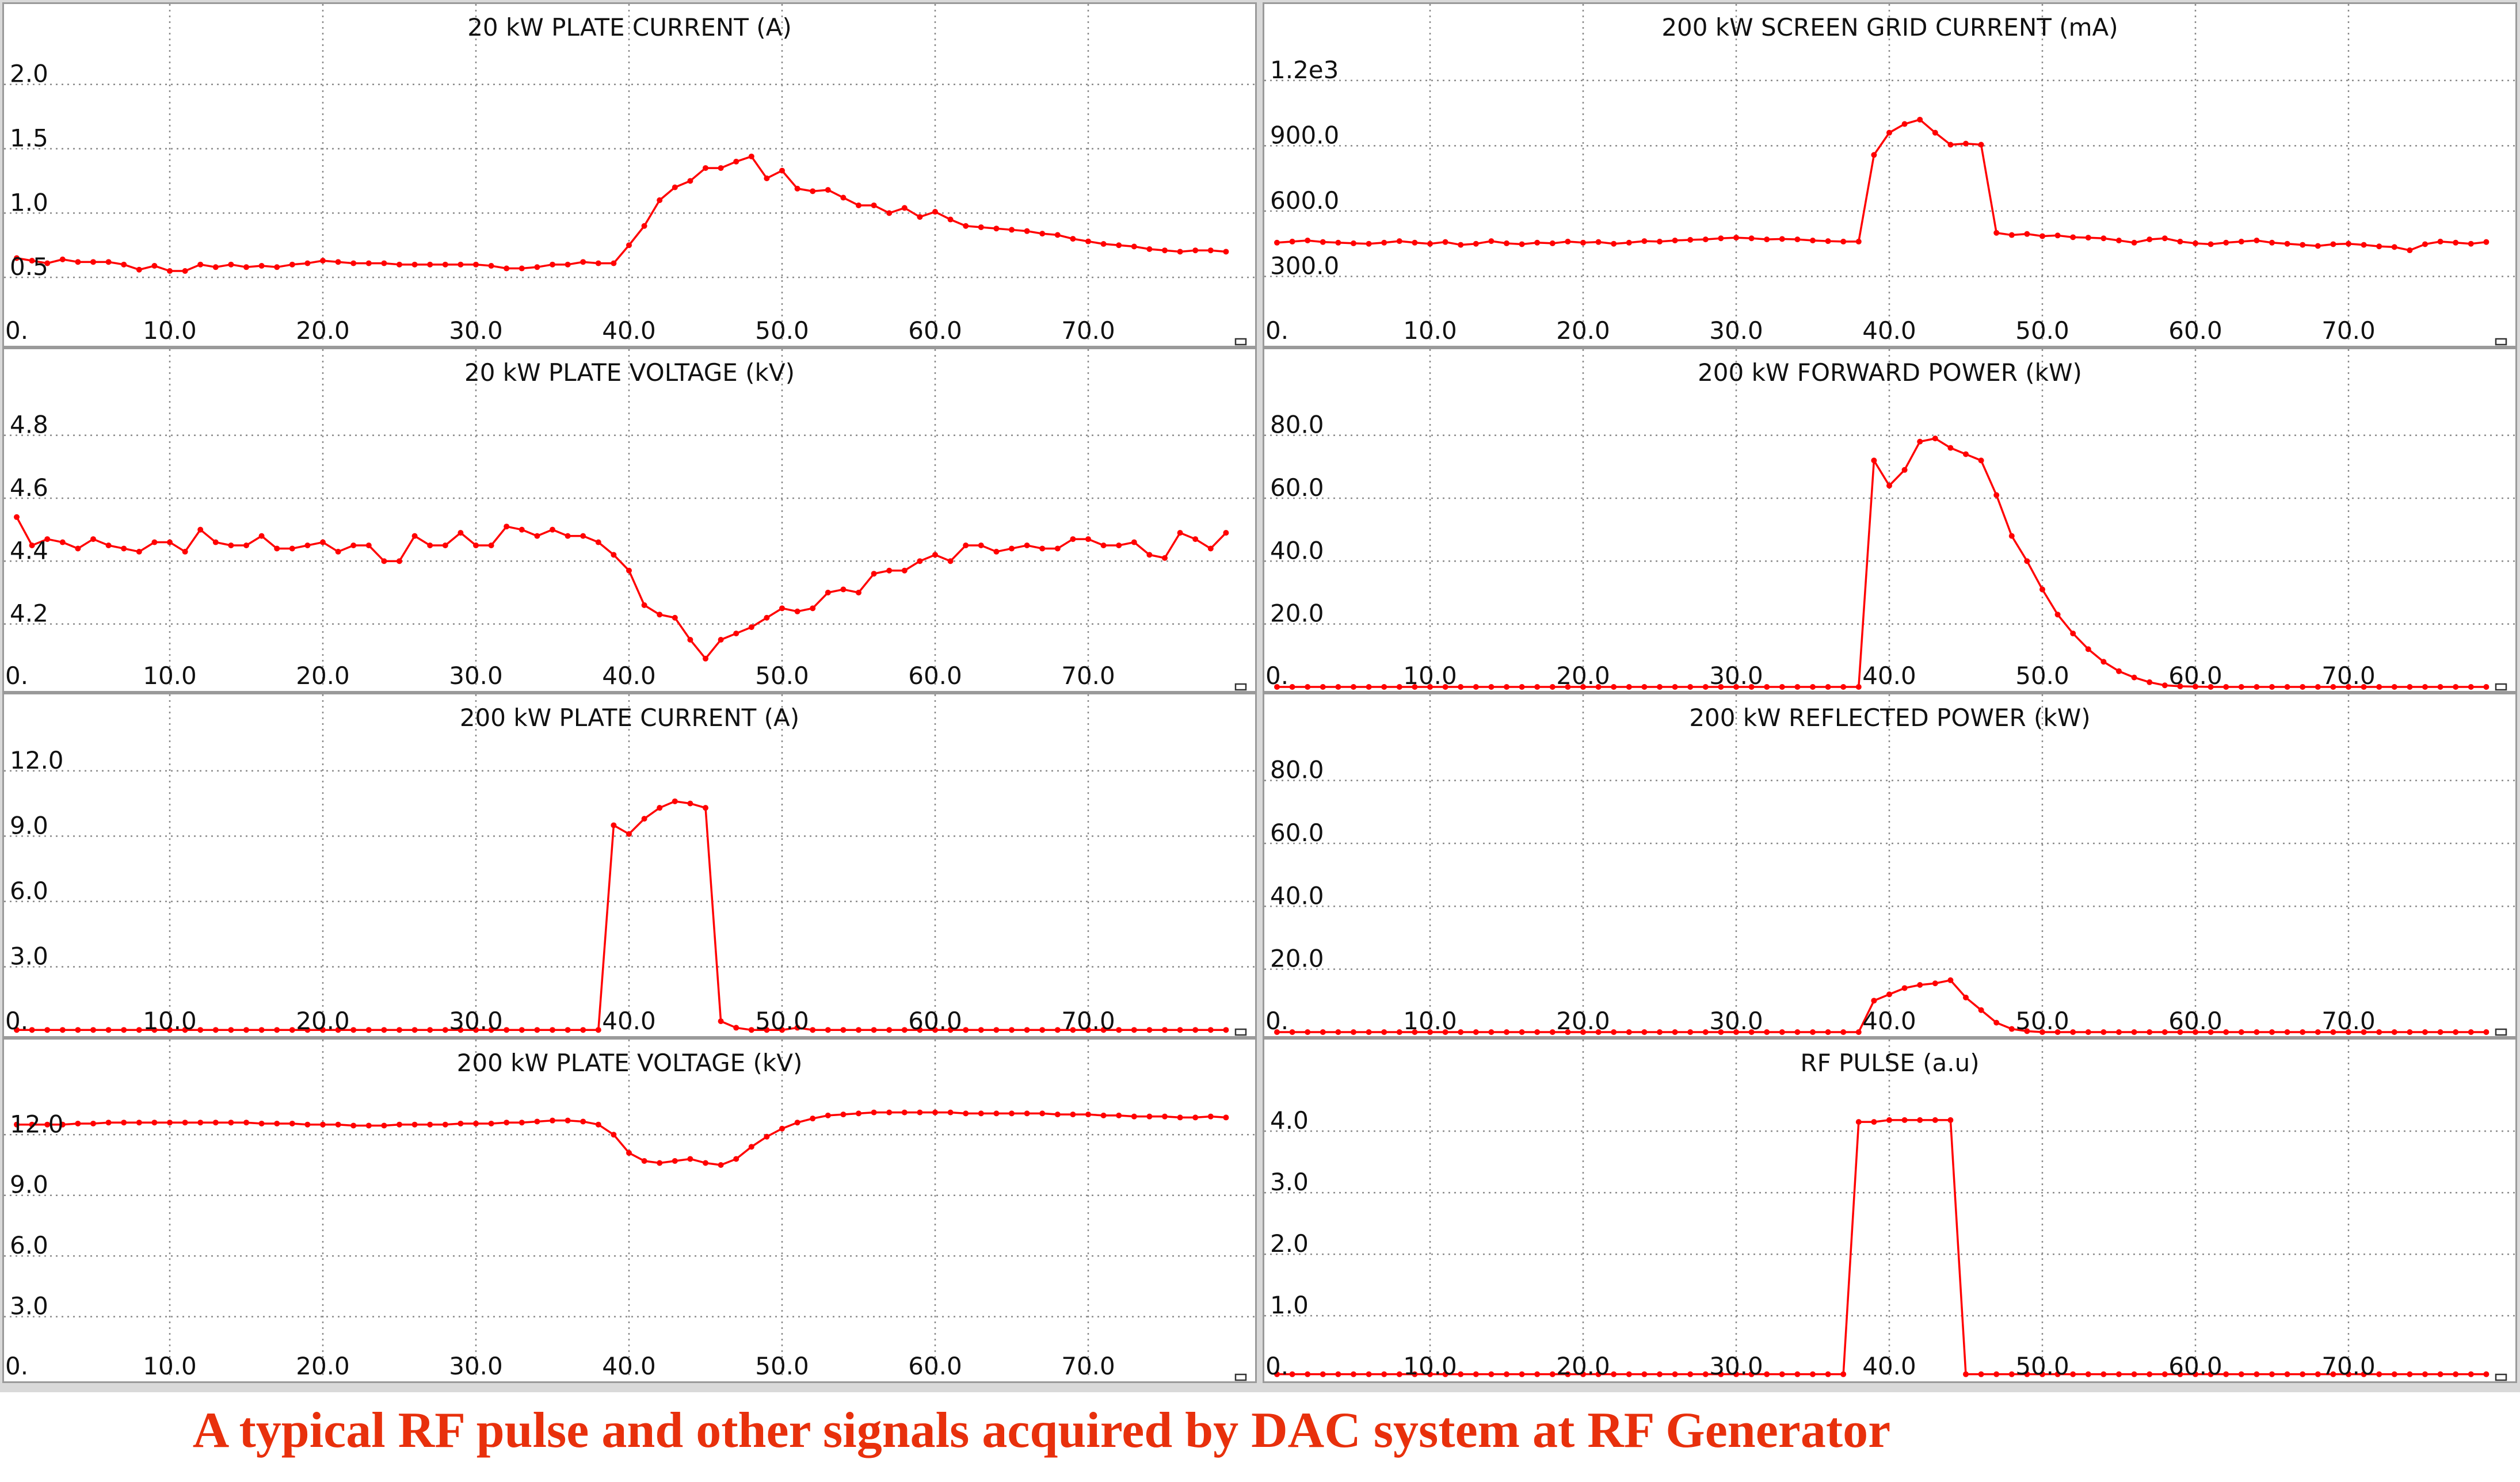  What do you see at coordinates (1290, 1182) in the screenshot?
I see `y-tick-label: 3.0` at bounding box center [1290, 1182].